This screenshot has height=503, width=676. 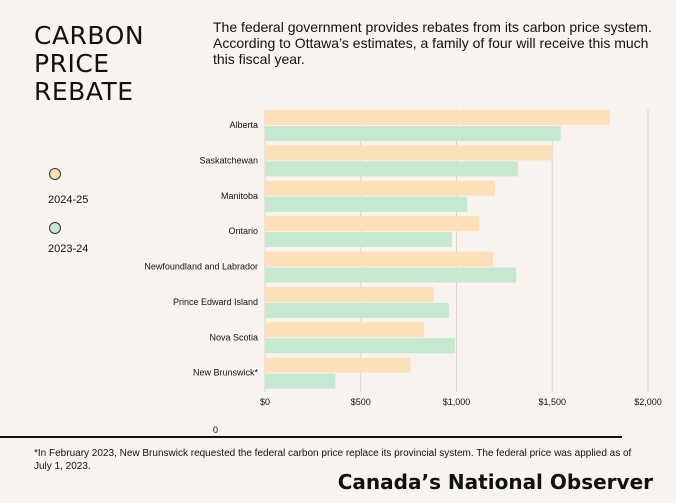 What do you see at coordinates (243, 125) in the screenshot?
I see `category-label: Alberta` at bounding box center [243, 125].